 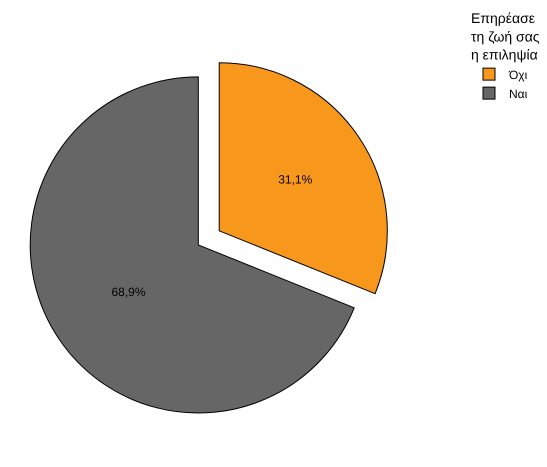 What do you see at coordinates (295, 179) in the screenshot?
I see `data-label: 31,1%` at bounding box center [295, 179].